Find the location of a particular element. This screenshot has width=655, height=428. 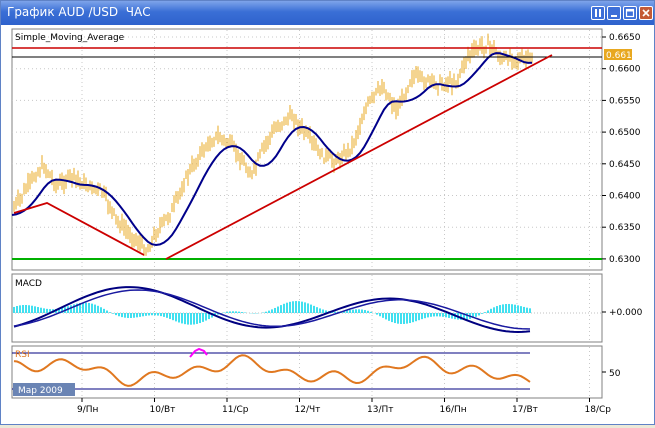

price-tick-label: 0.6500 is located at coordinates (625, 133).